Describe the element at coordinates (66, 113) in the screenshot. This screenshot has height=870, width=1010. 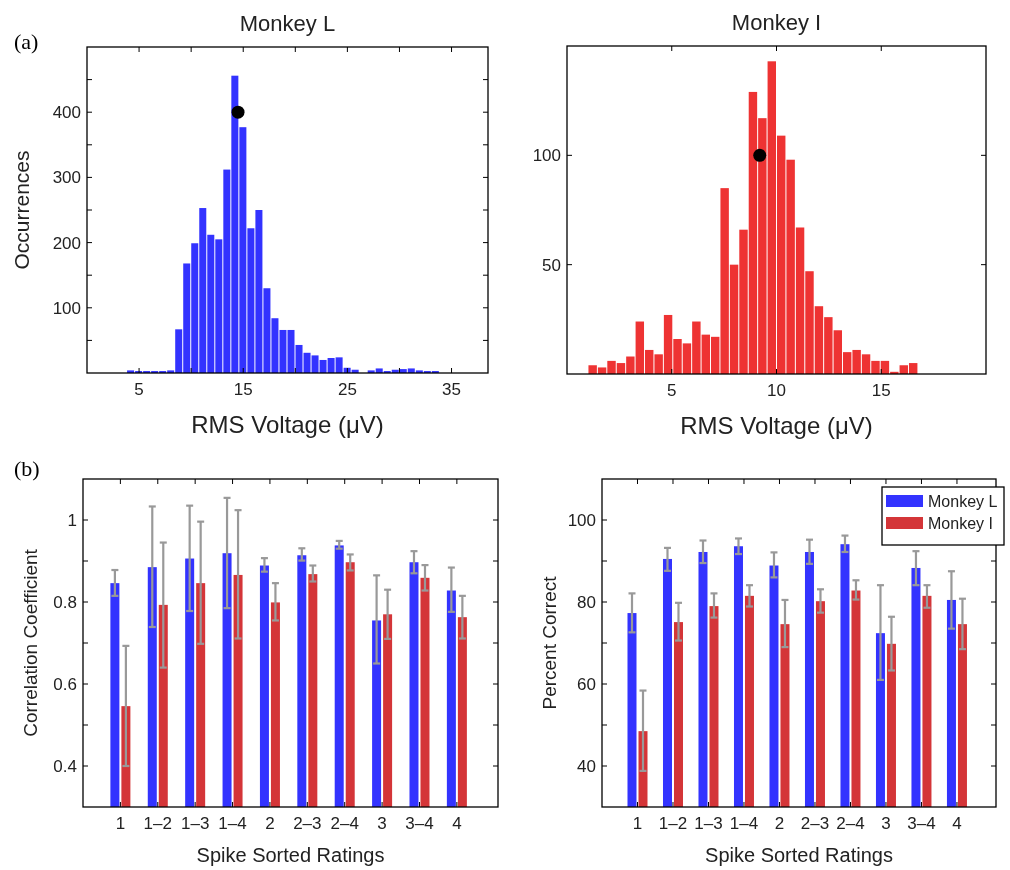
I see `y-tick-label: 400` at that location.